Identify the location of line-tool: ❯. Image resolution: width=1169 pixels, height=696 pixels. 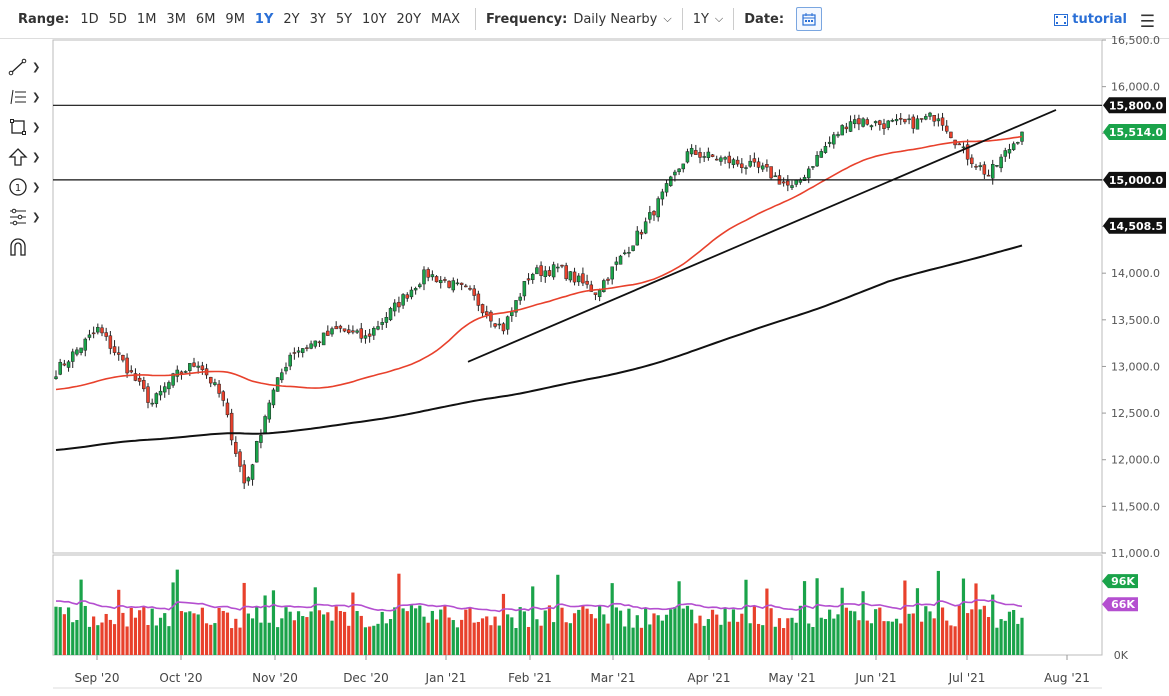
(28, 67).